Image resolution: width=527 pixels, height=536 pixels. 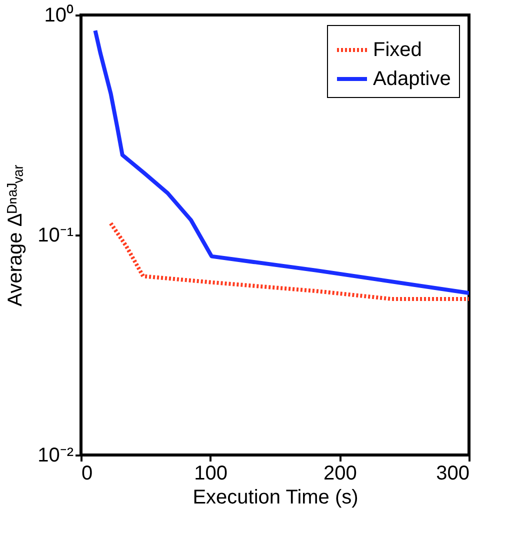 I want to click on y-tick-label: 10⁻², so click(x=56, y=455).